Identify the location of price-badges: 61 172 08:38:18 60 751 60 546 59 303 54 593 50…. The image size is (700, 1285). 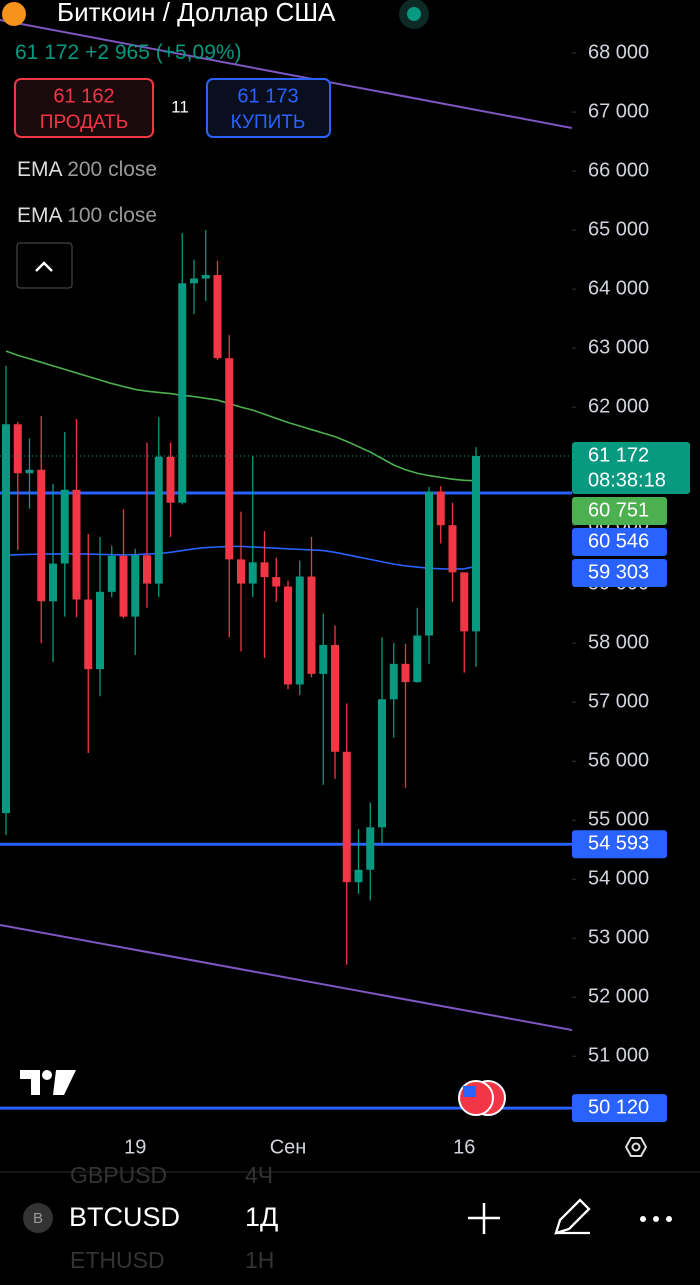
(631, 782).